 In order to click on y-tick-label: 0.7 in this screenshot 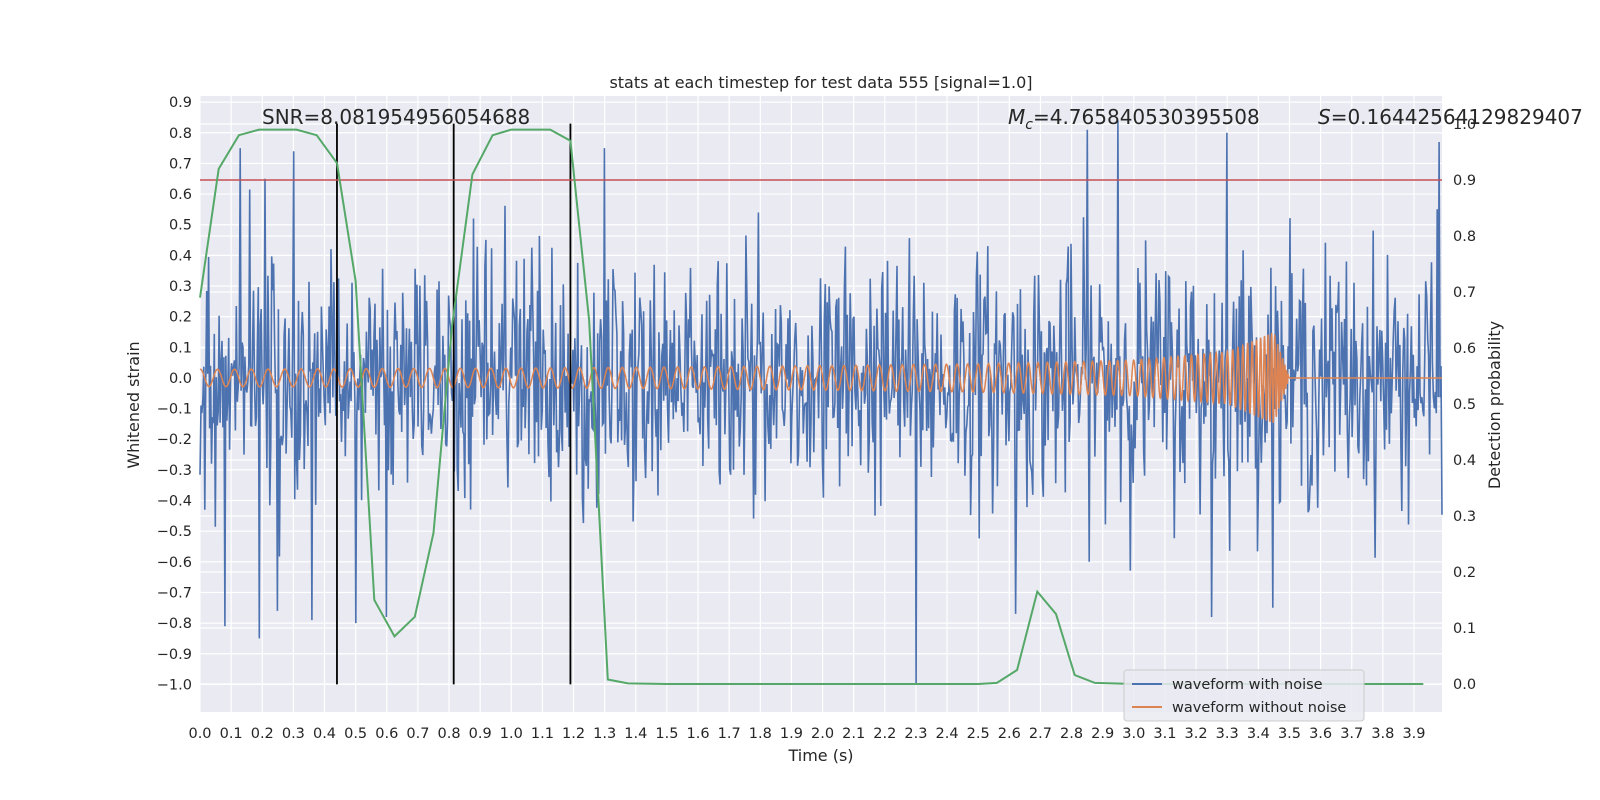, I will do `click(180, 164)`.